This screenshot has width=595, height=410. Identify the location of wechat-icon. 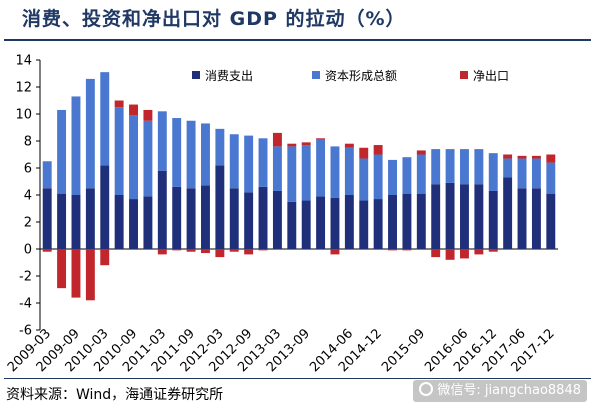
(426, 389).